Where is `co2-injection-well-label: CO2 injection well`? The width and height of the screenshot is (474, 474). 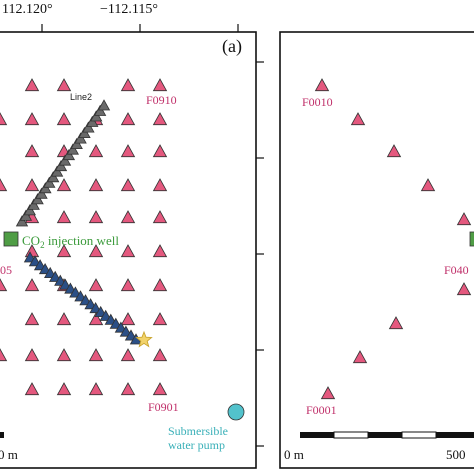
co2-injection-well-label: CO2 injection well is located at coordinates (70, 241).